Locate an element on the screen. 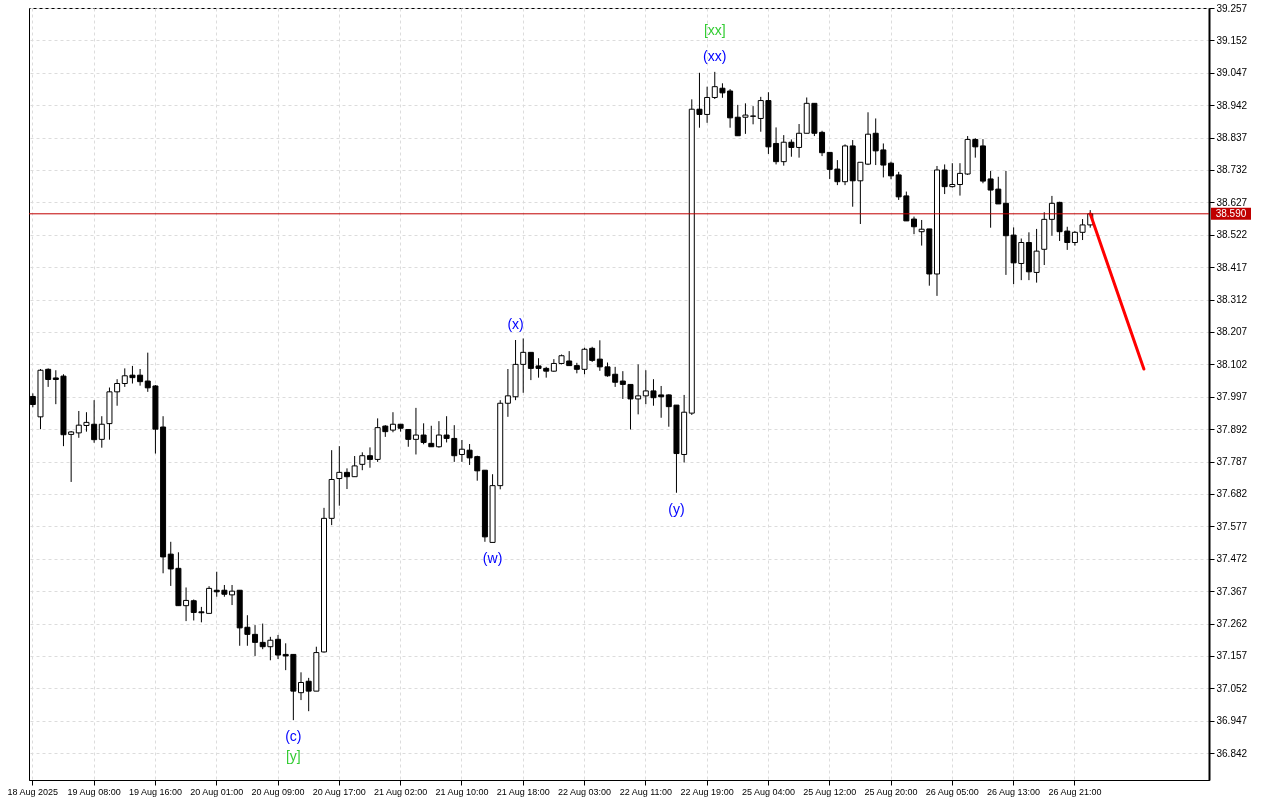  x-tick-label: 22 Aug 03:00 is located at coordinates (584, 791).